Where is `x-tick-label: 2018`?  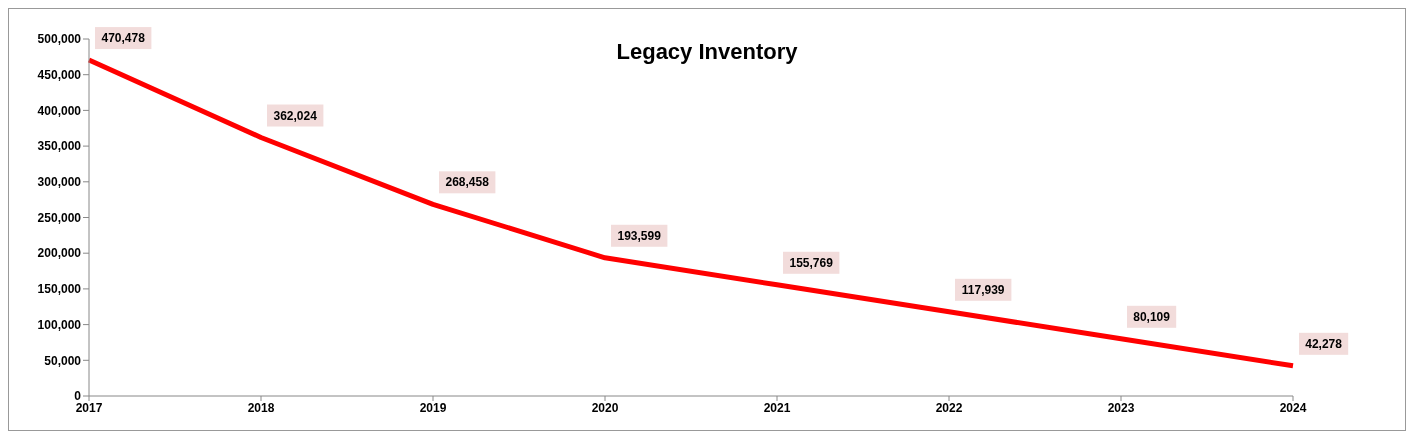 x-tick-label: 2018 is located at coordinates (261, 407).